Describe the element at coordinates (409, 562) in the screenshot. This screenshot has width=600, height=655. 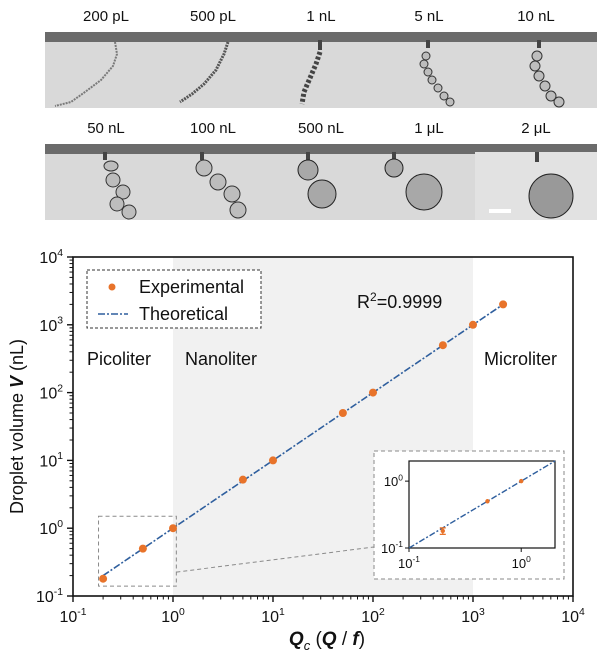
I see `inset-x-tick-label: 10⁻¹` at that location.